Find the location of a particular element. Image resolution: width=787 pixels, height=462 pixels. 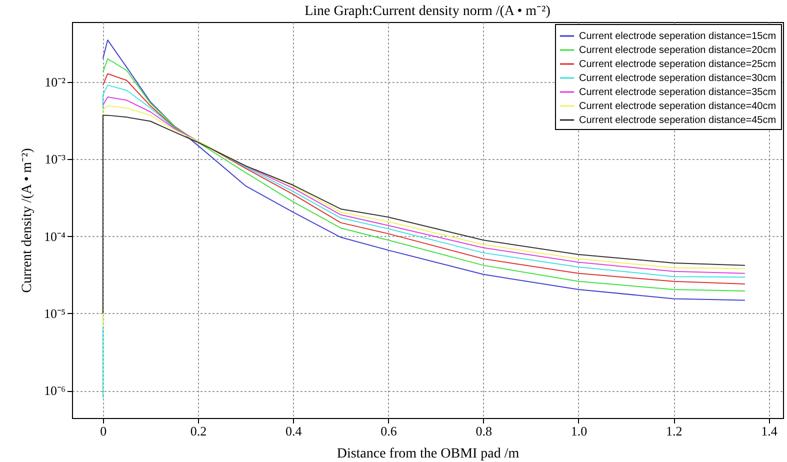

legend-label: Current electrode seperation distance=15cm is located at coordinates (677, 36).